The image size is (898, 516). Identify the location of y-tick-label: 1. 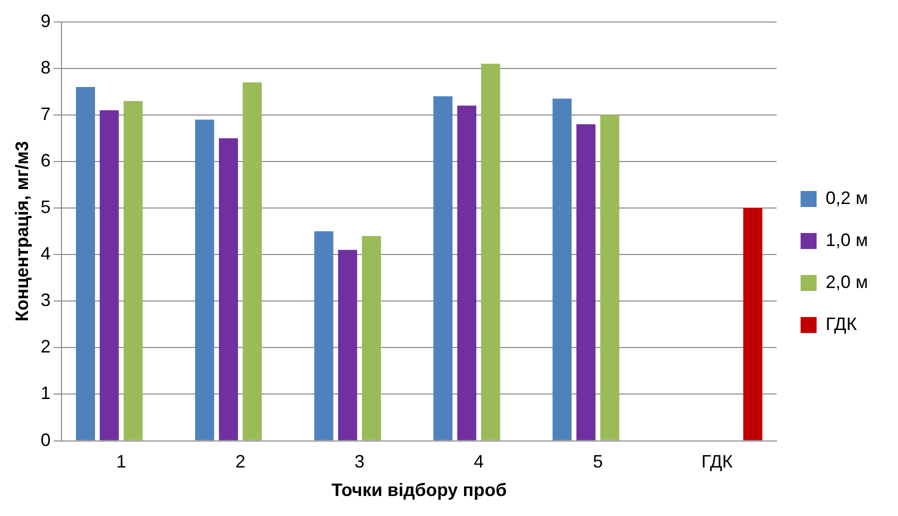
(45, 393).